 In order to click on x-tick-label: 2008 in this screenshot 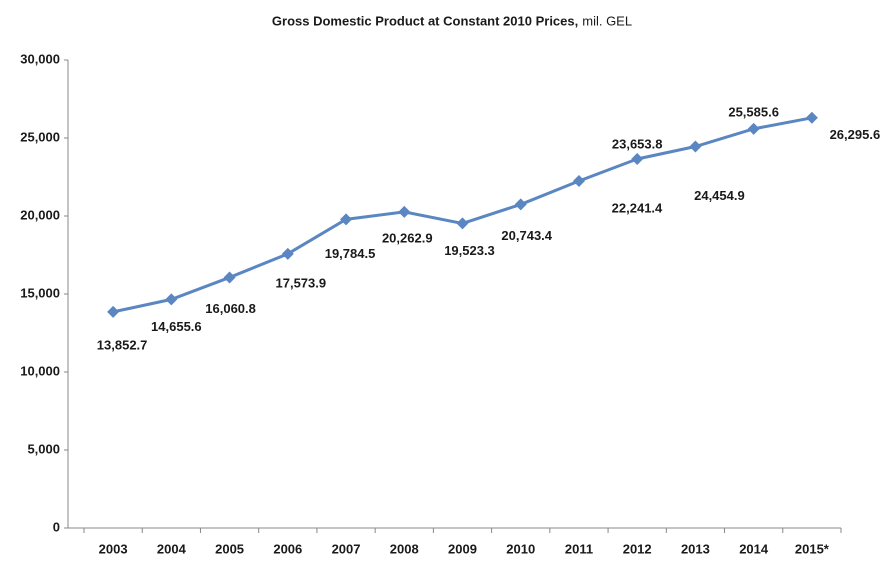, I will do `click(404, 548)`.